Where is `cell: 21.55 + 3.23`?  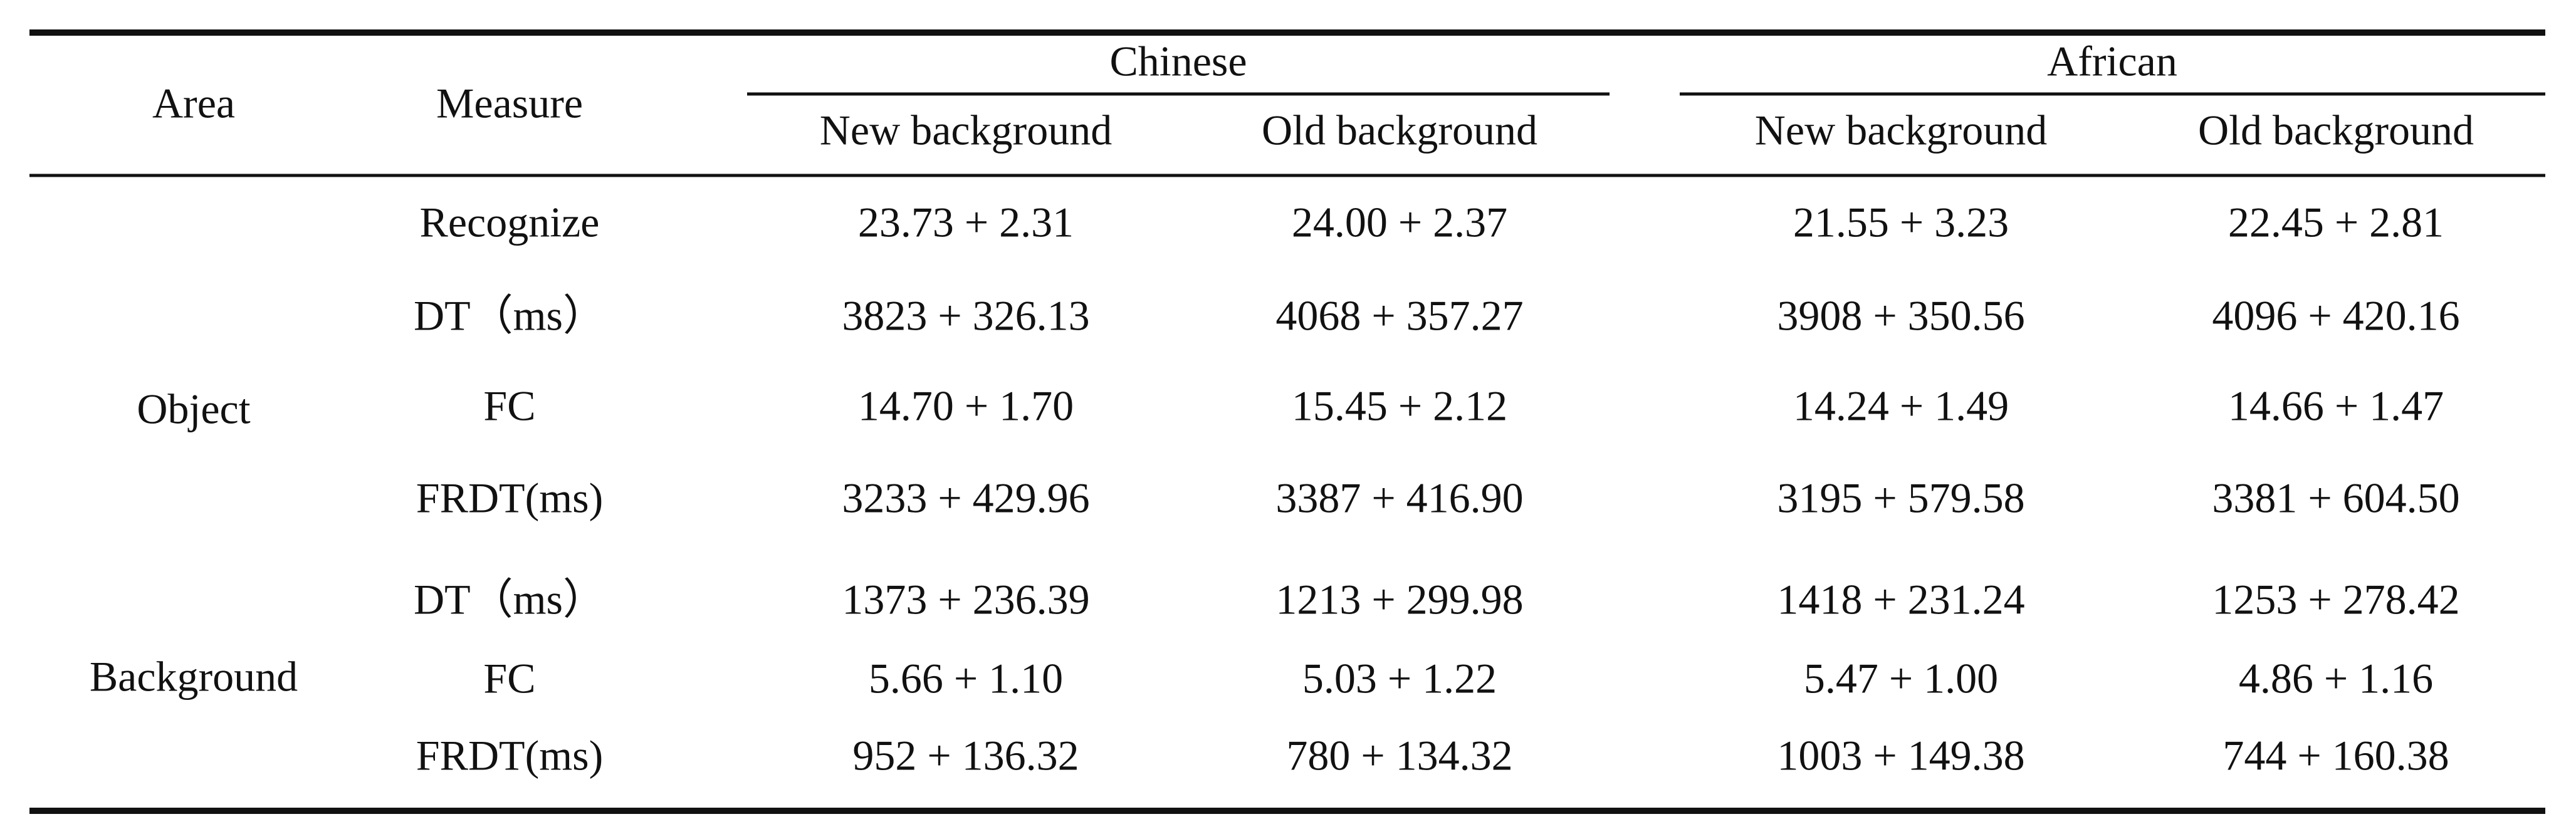
cell: 21.55 + 3.23 is located at coordinates (1901, 222).